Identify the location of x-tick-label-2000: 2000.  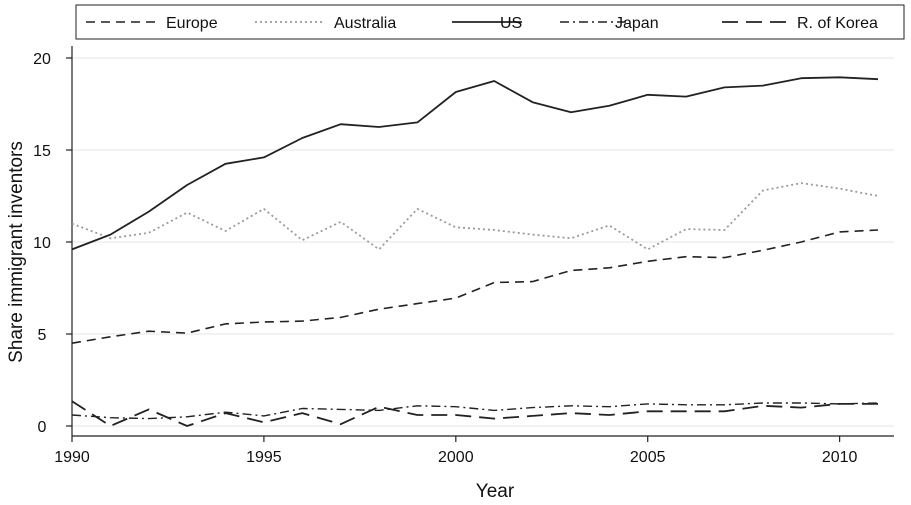
(456, 457).